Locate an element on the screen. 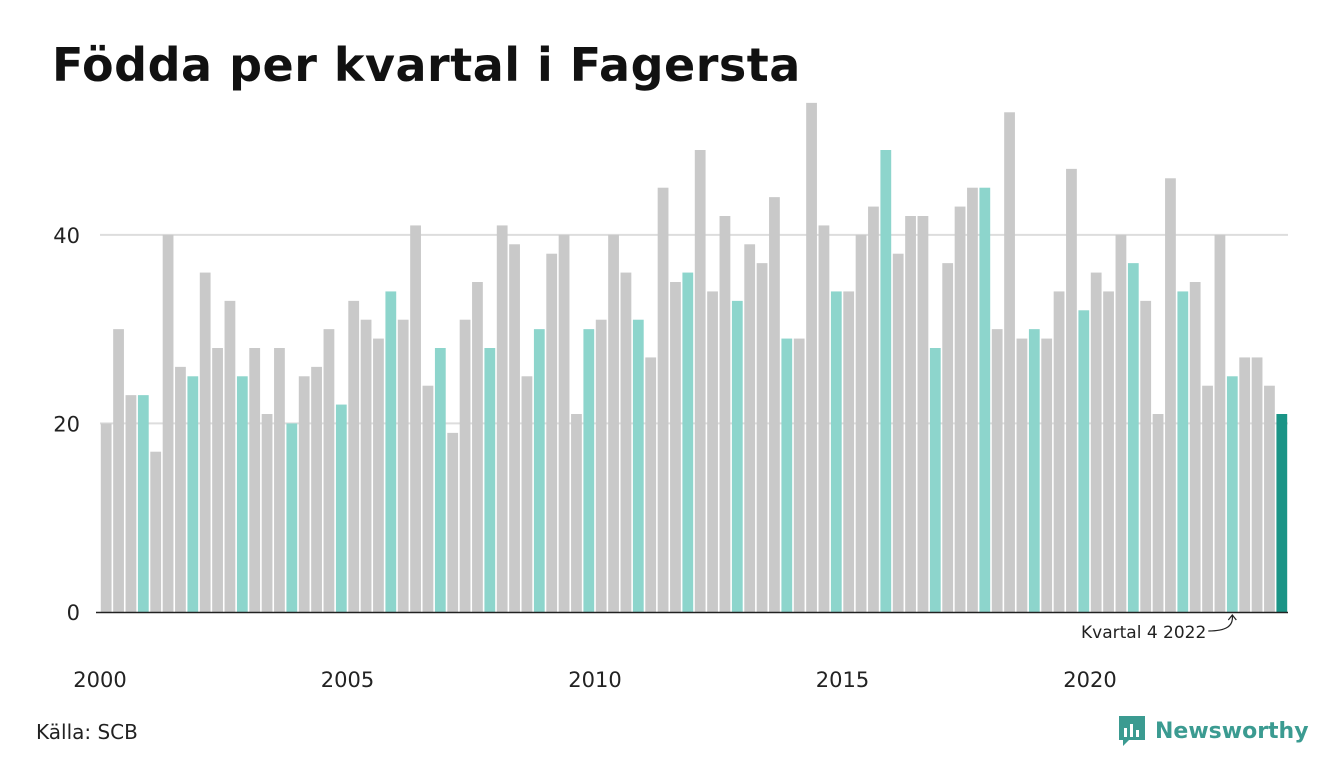 The height and width of the screenshot is (780, 1340). x-tick-label: 2000 is located at coordinates (99, 680).